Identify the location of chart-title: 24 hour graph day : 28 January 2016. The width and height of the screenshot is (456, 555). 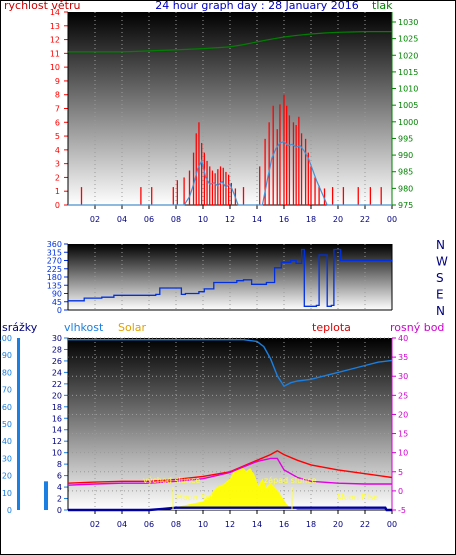
(257, 6).